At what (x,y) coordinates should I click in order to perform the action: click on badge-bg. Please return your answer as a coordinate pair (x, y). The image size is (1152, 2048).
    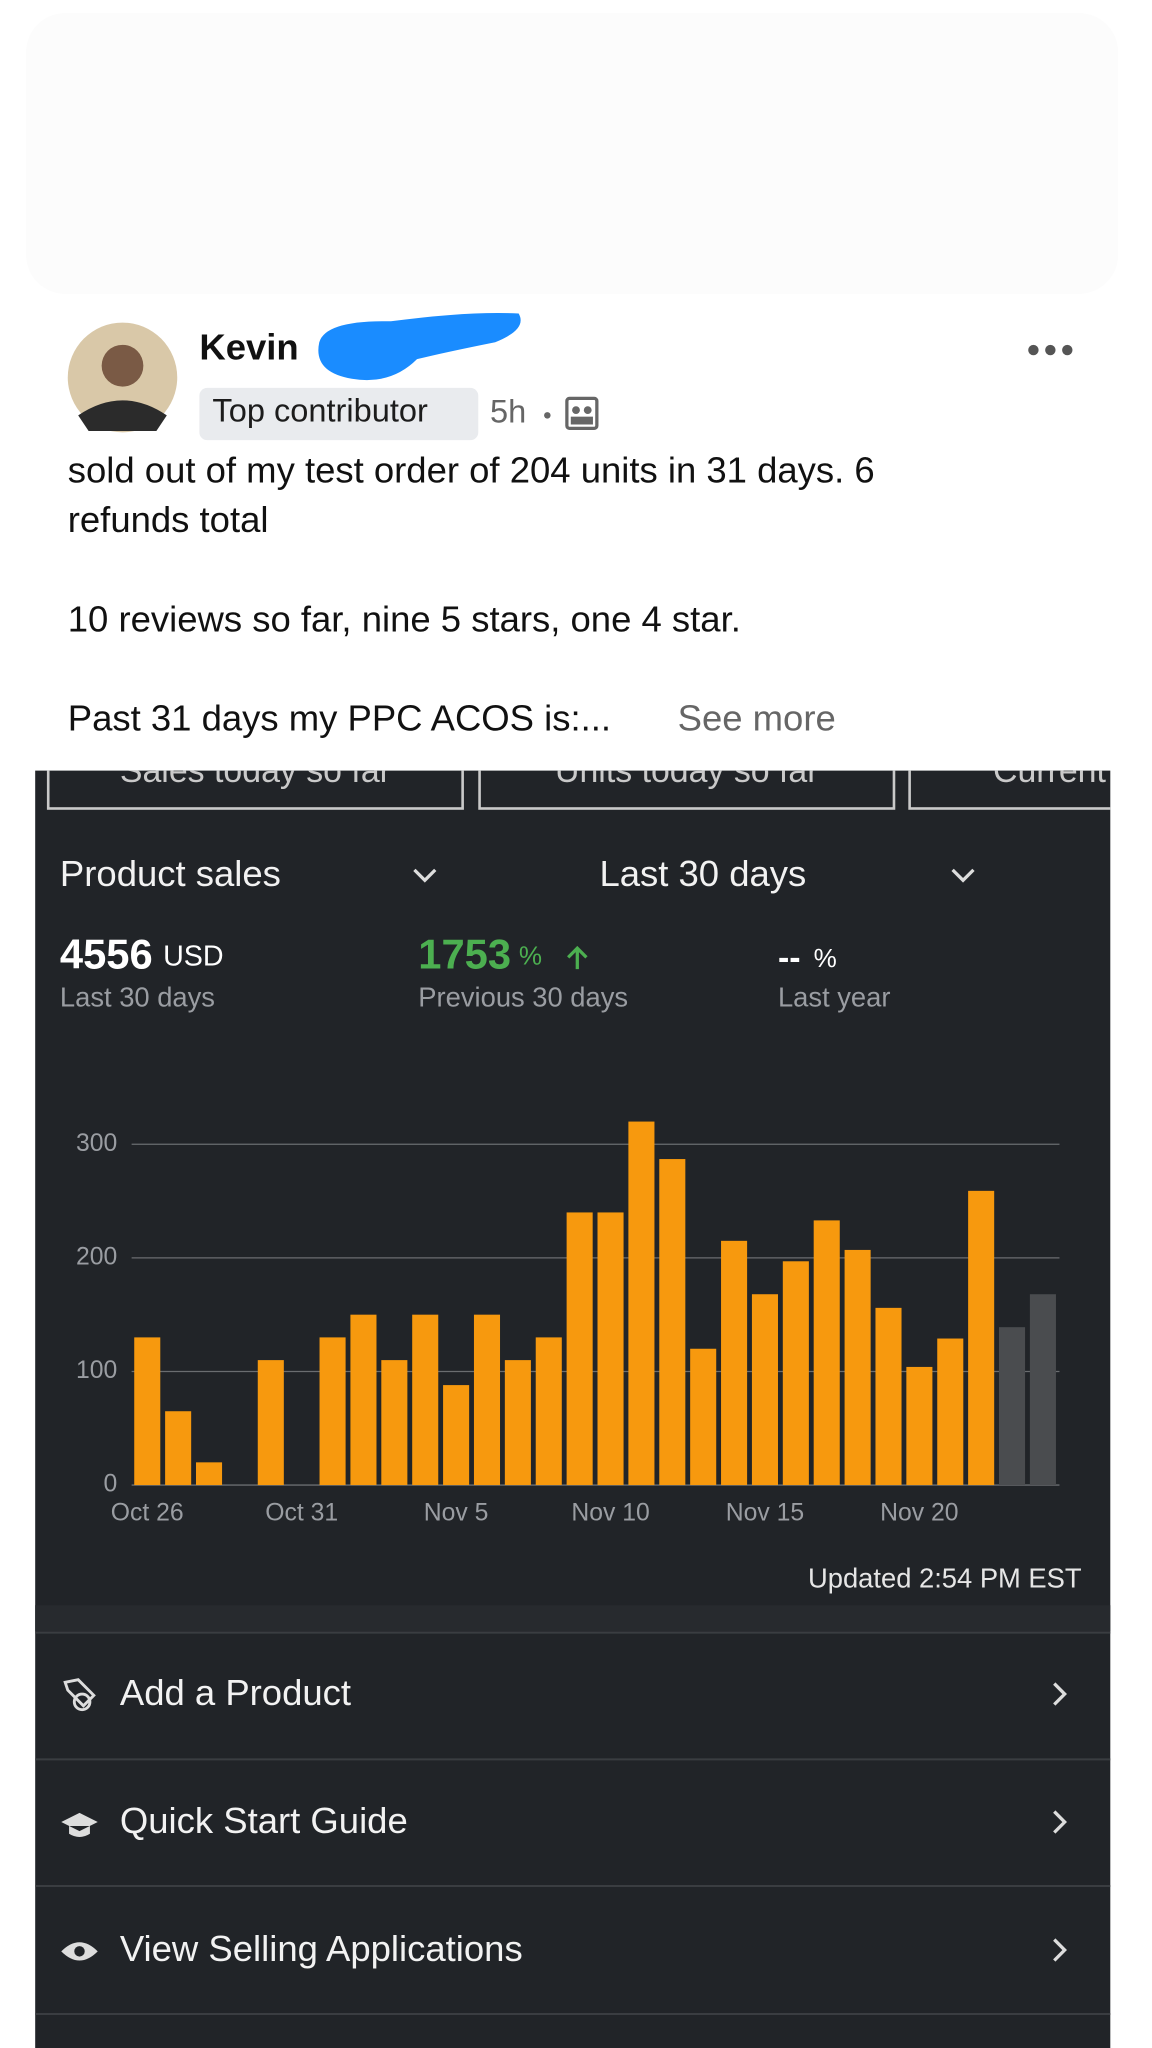
    Looking at the image, I should click on (339, 414).